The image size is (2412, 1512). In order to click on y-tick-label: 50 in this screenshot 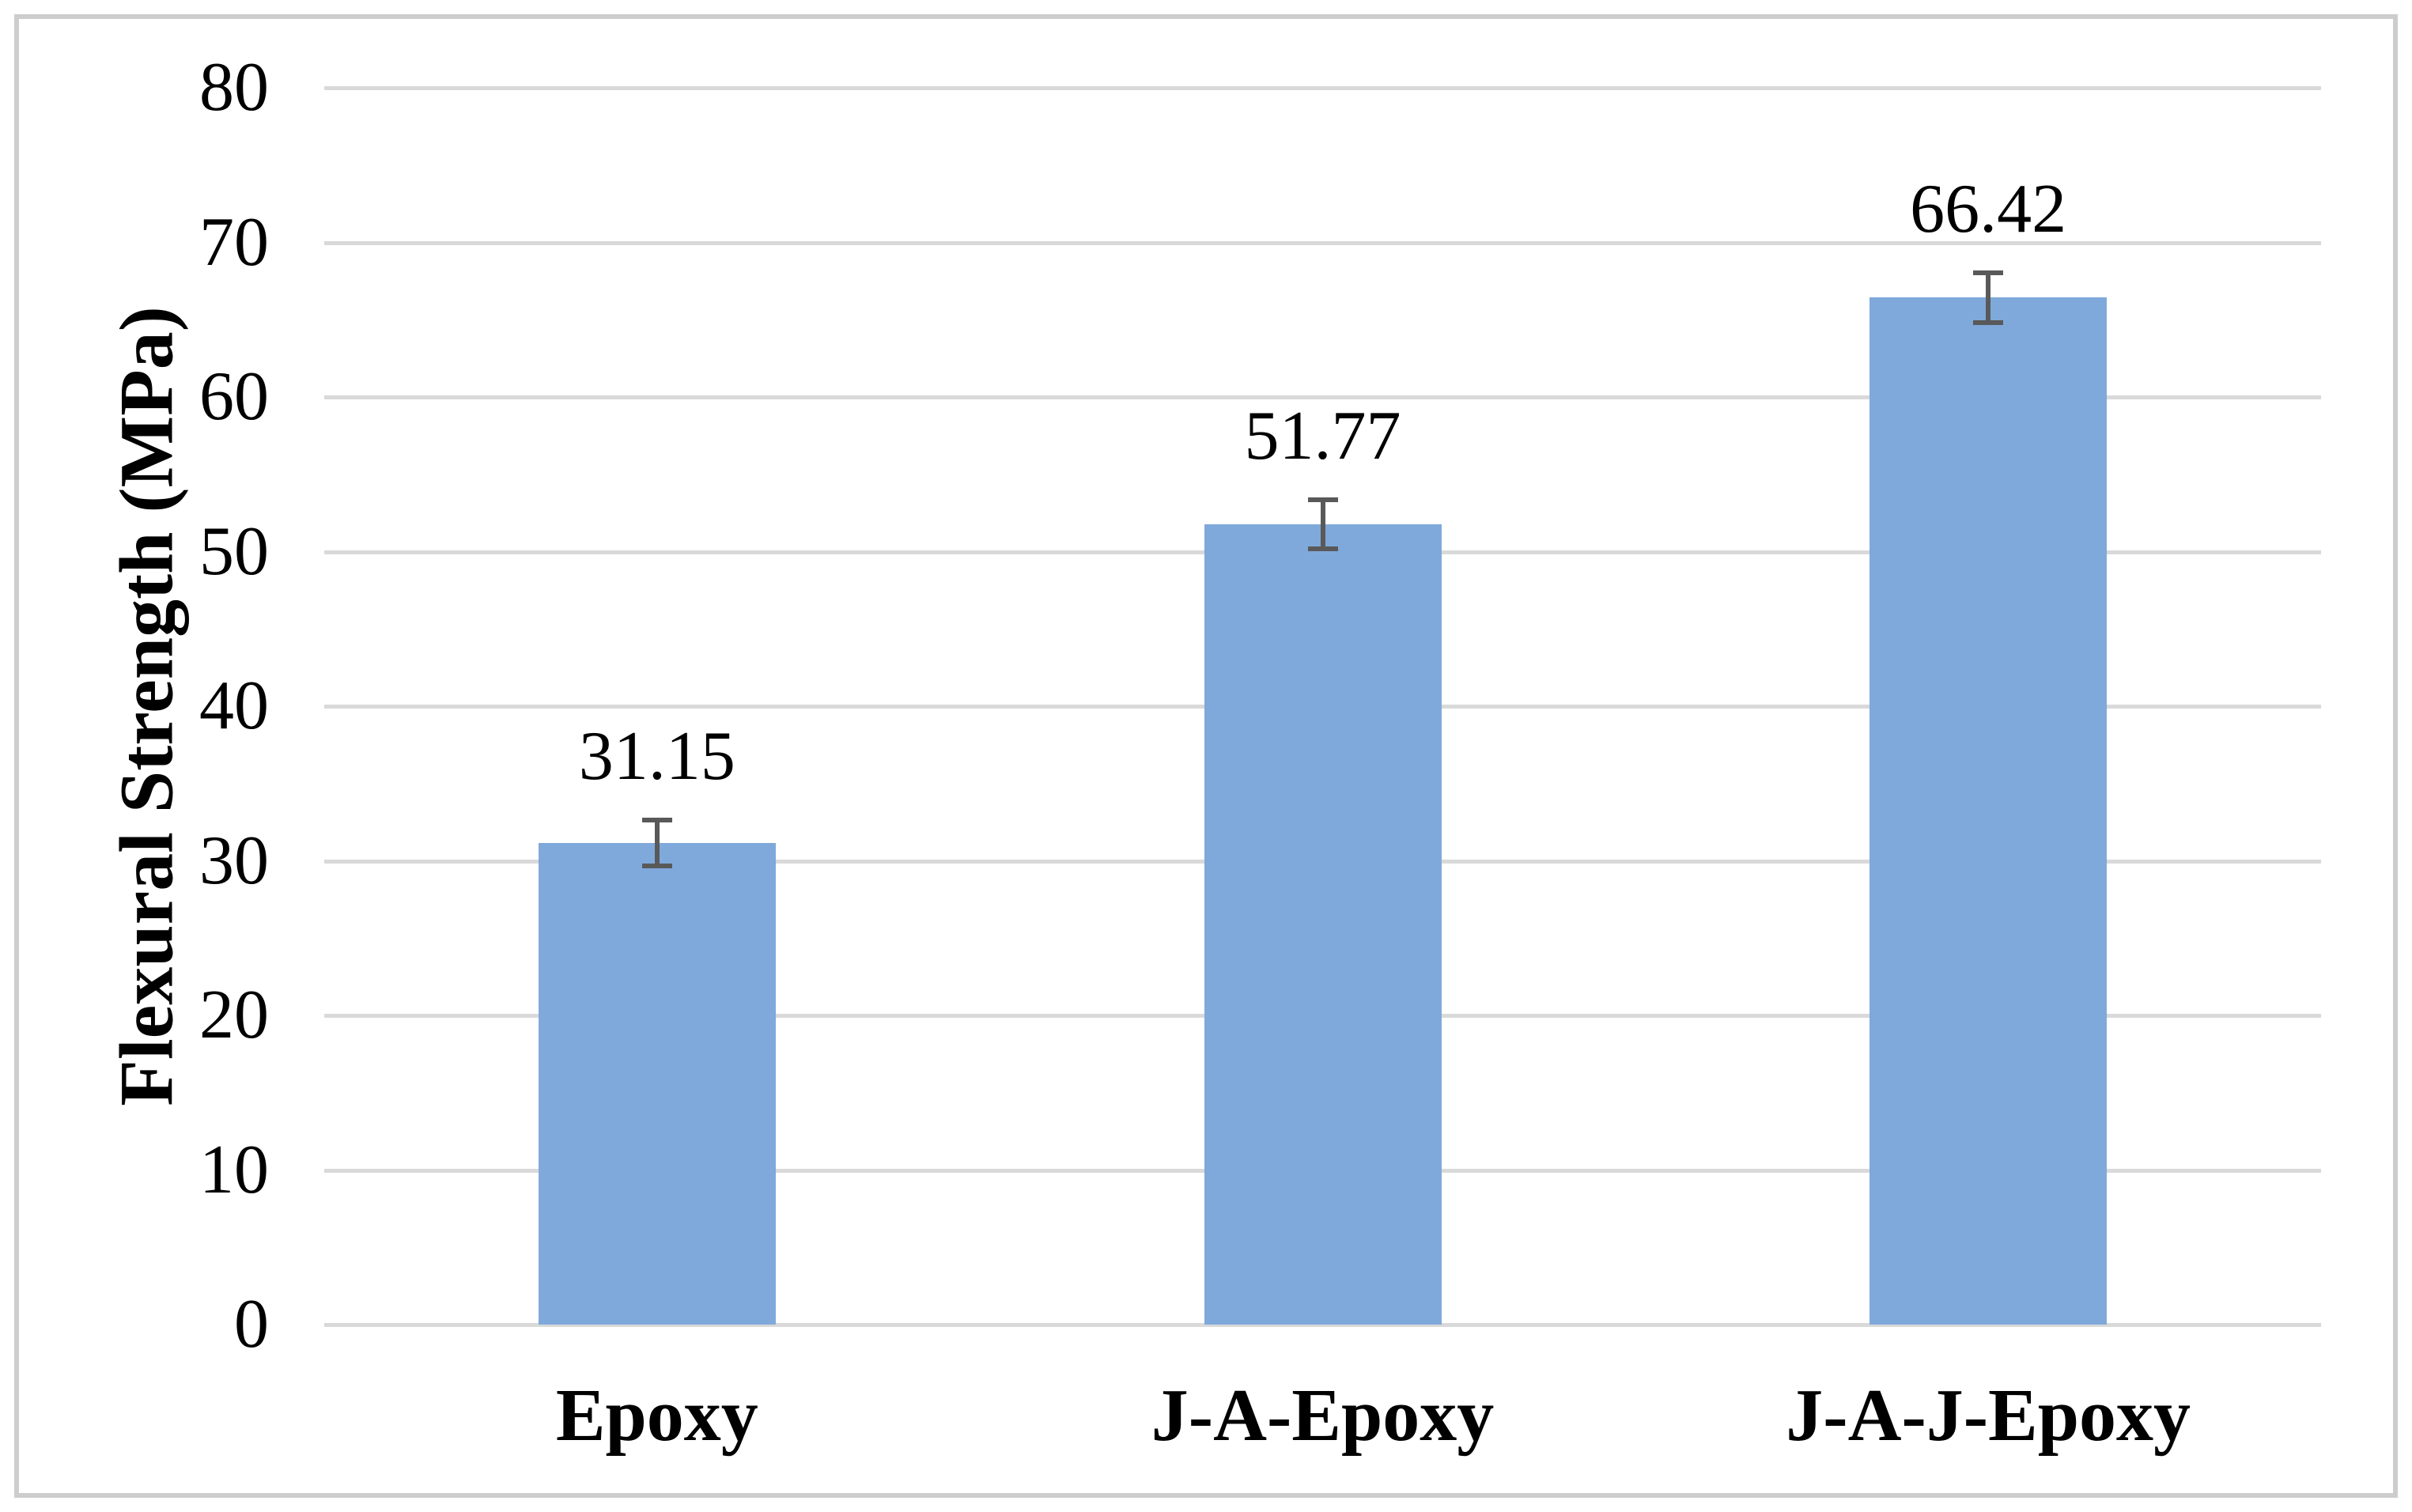, I will do `click(234, 551)`.